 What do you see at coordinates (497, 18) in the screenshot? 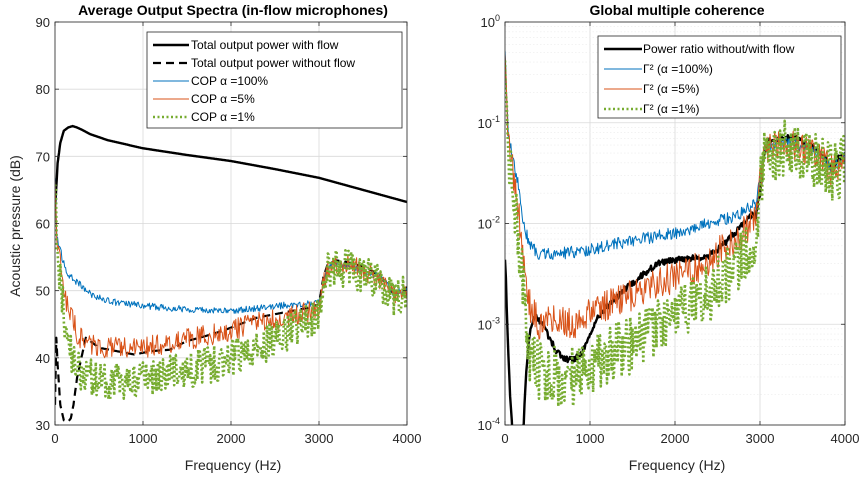
I see `right-chart-ytick-exponent: 0` at bounding box center [497, 18].